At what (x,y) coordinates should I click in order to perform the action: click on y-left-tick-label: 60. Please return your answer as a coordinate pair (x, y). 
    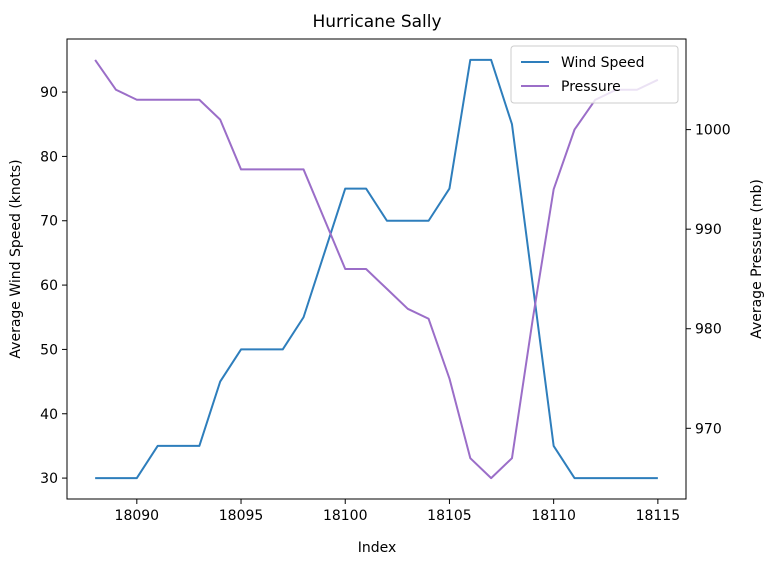
    Looking at the image, I should click on (49, 286).